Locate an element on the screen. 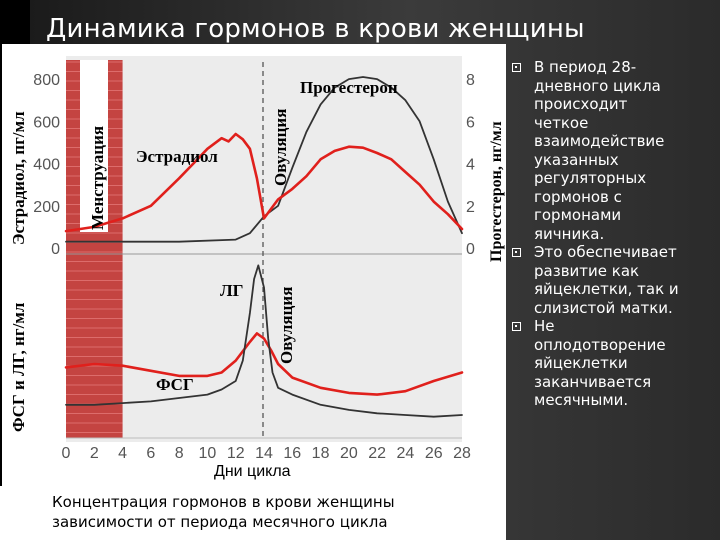  bullet-line: слизистой матки. is located at coordinates (603, 307).